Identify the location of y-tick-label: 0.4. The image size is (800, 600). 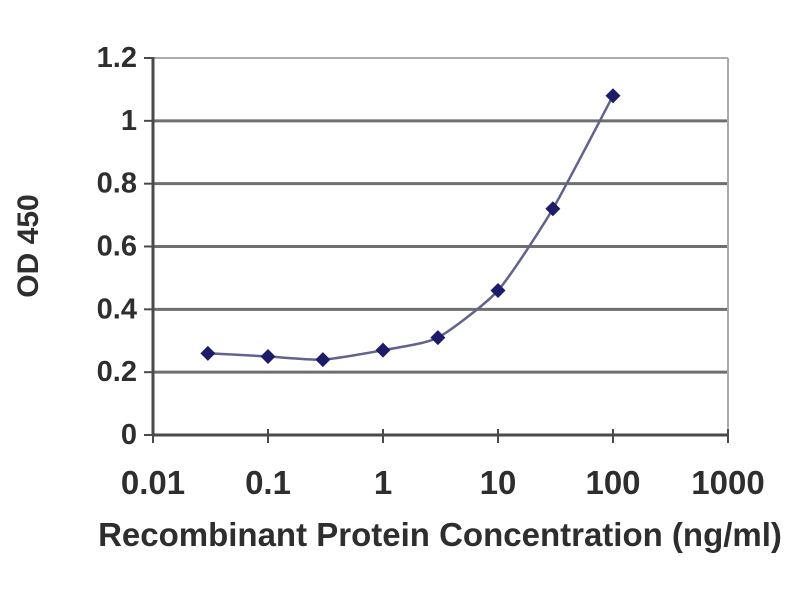
(117, 309).